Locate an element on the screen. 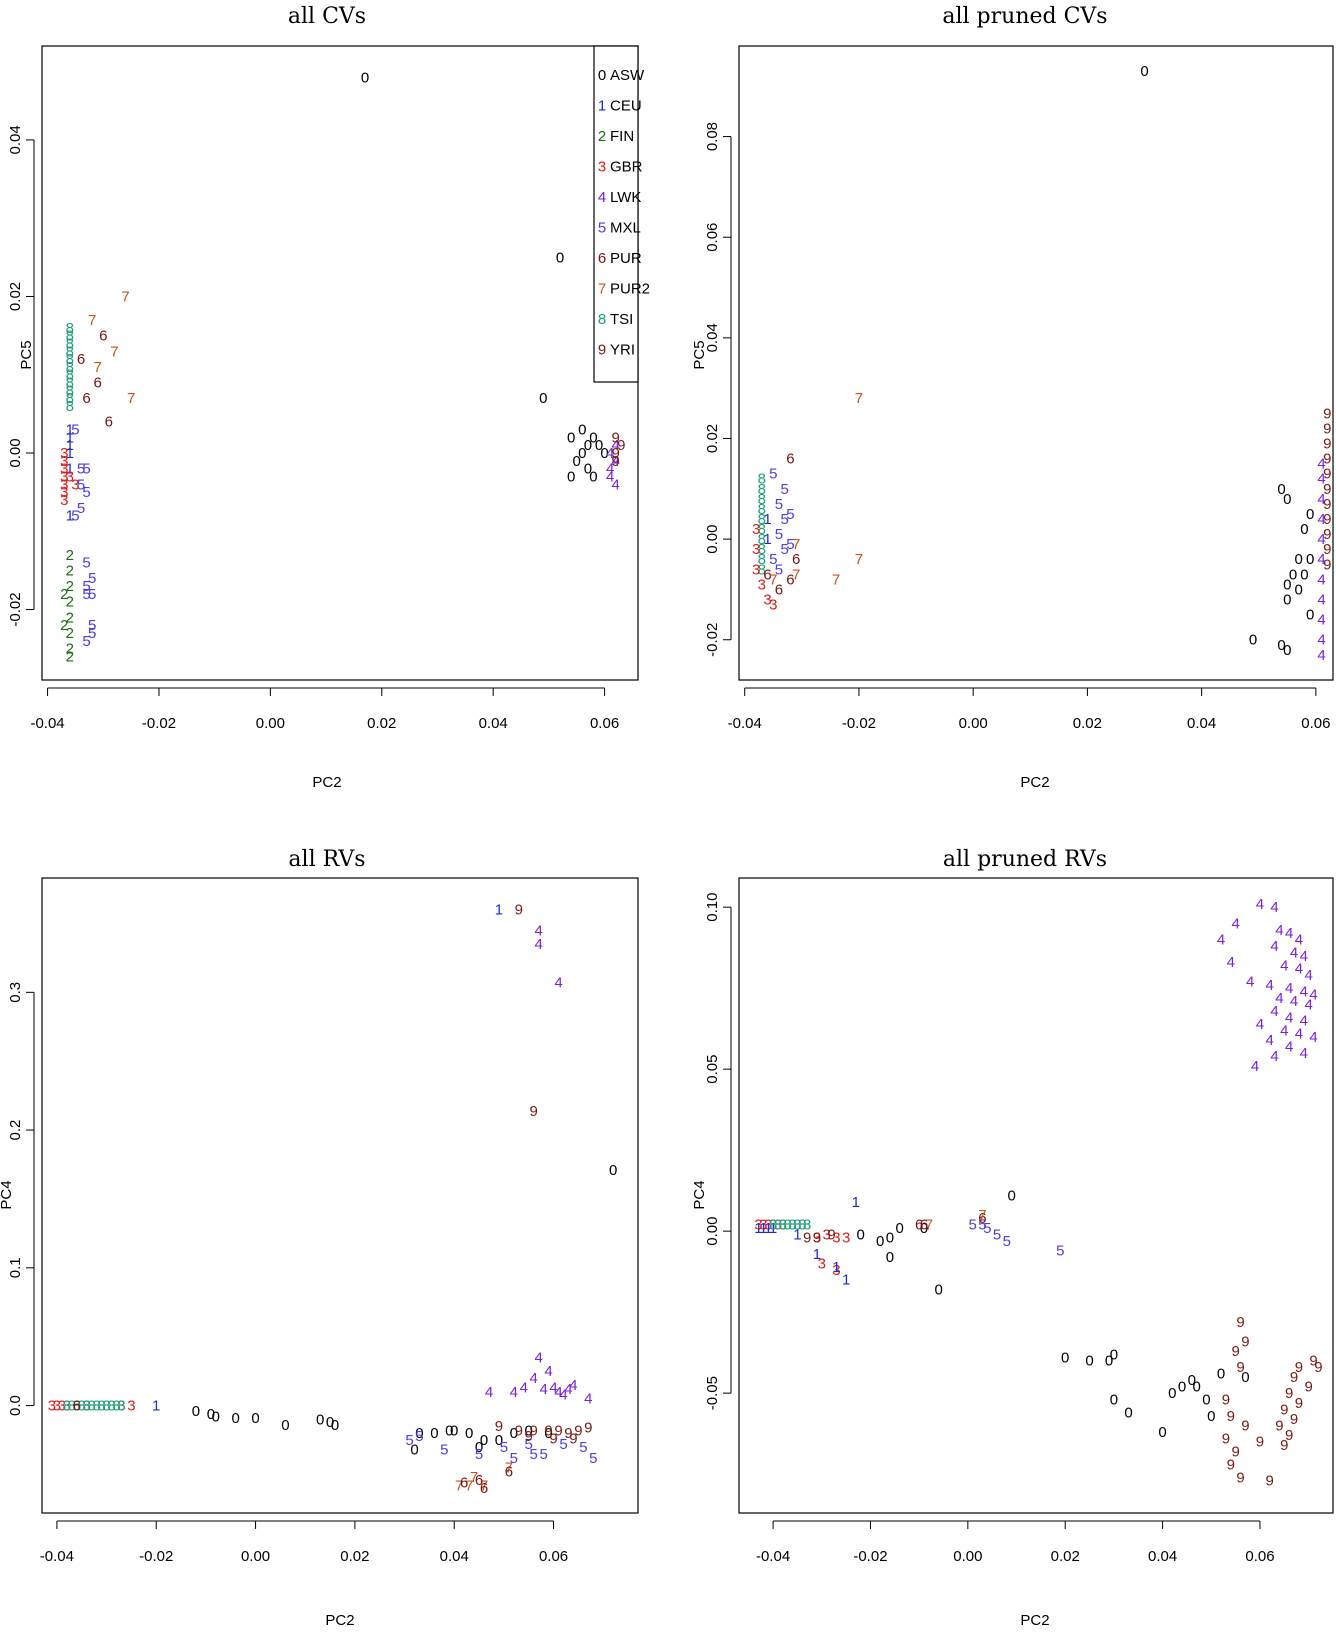 This screenshot has height=1633, width=1336. y-tick-label: 0.06 is located at coordinates (712, 237).